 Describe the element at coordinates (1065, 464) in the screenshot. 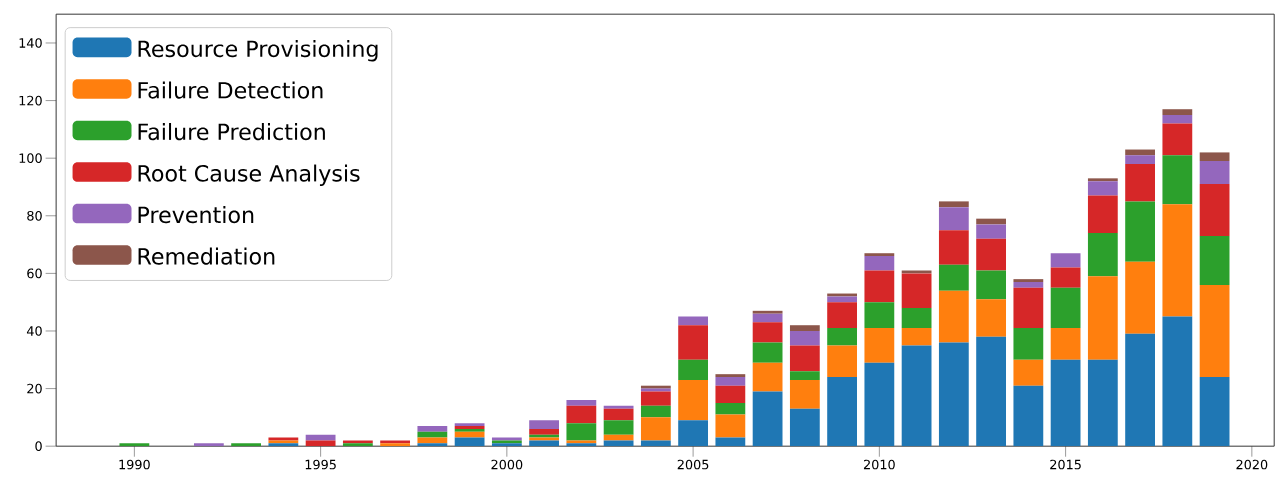

I see `x-tick-label: 2015` at that location.